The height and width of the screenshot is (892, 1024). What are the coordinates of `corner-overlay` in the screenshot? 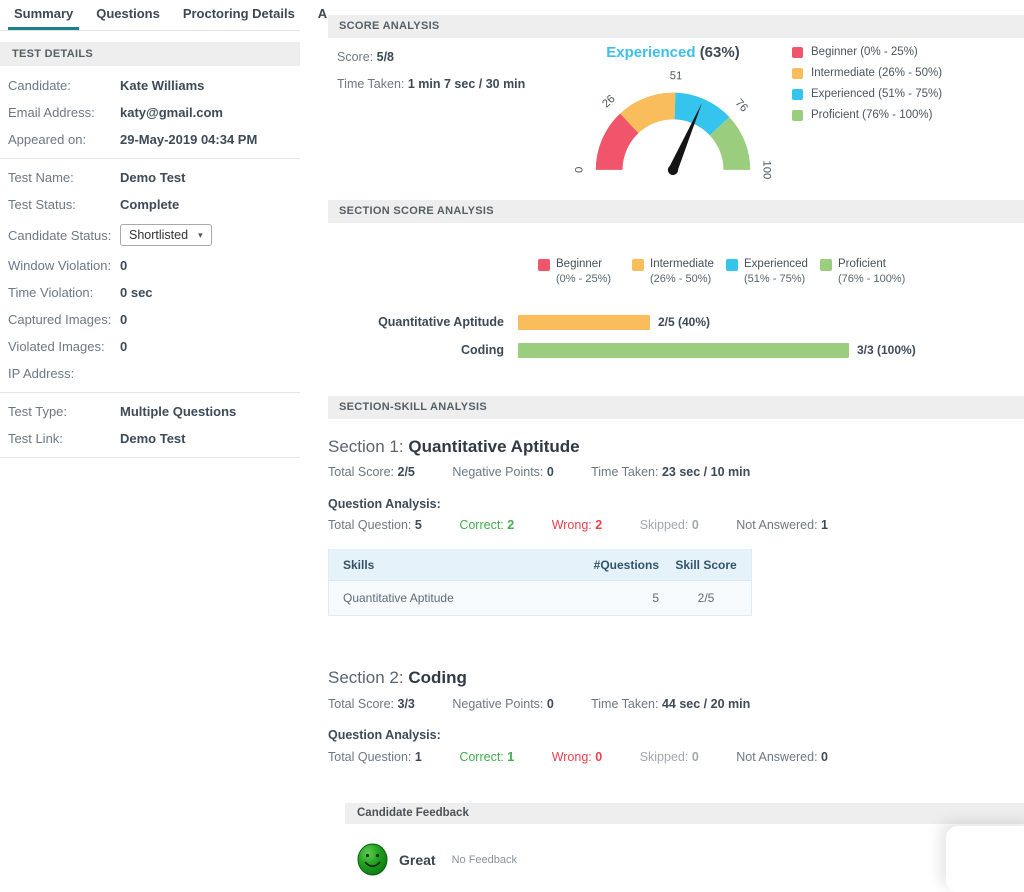 It's located at (985, 859).